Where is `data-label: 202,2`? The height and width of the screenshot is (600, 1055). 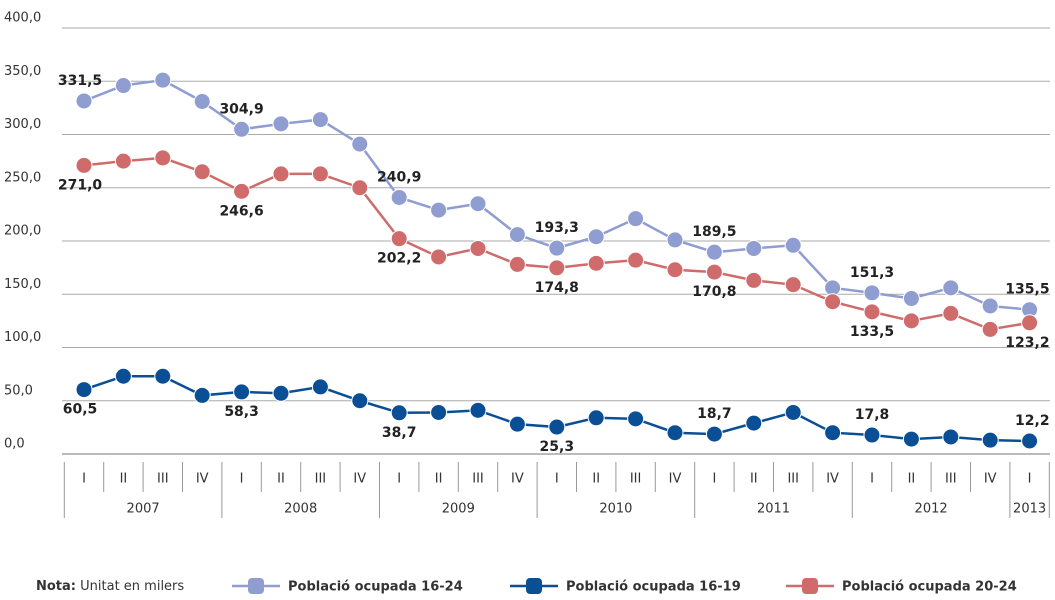
data-label: 202,2 is located at coordinates (399, 259).